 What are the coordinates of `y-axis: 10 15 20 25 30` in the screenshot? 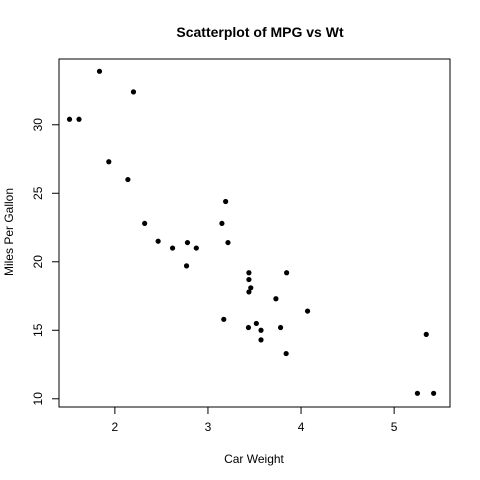 It's located at (45, 262).